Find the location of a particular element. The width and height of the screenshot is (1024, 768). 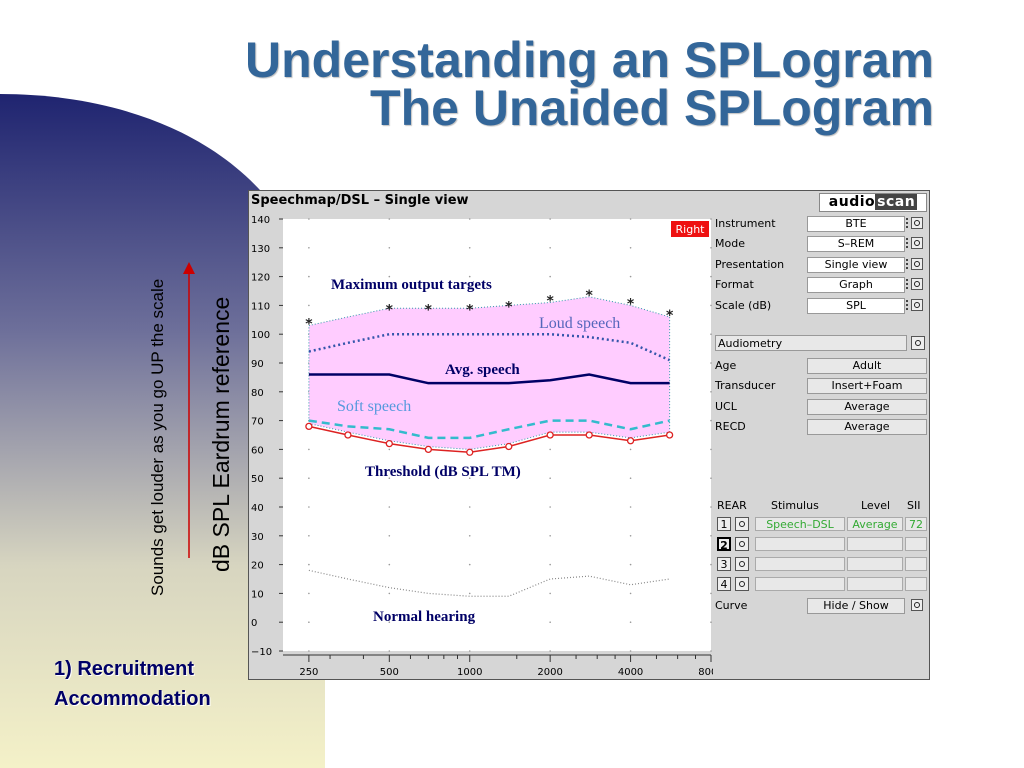

rear-row-4: 4 is located at coordinates (821, 585).